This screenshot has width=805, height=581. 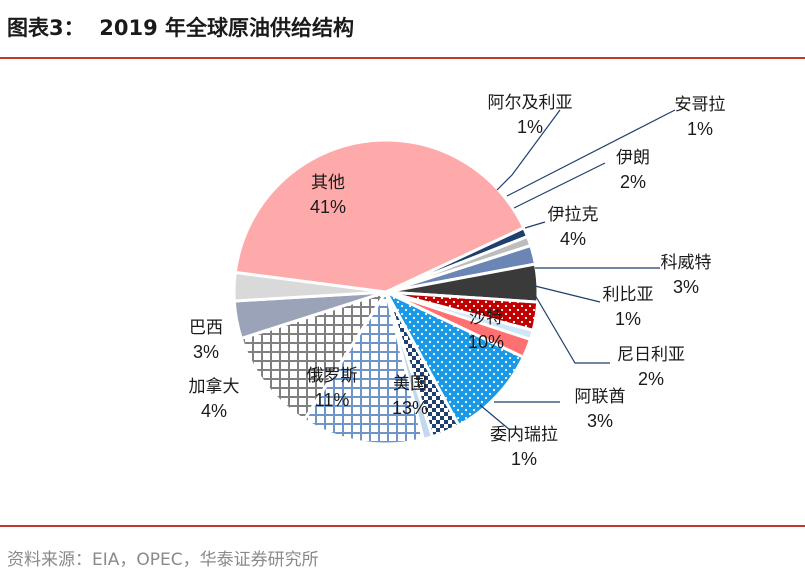 I want to click on slice-value-13: 3%, so click(x=206, y=352).